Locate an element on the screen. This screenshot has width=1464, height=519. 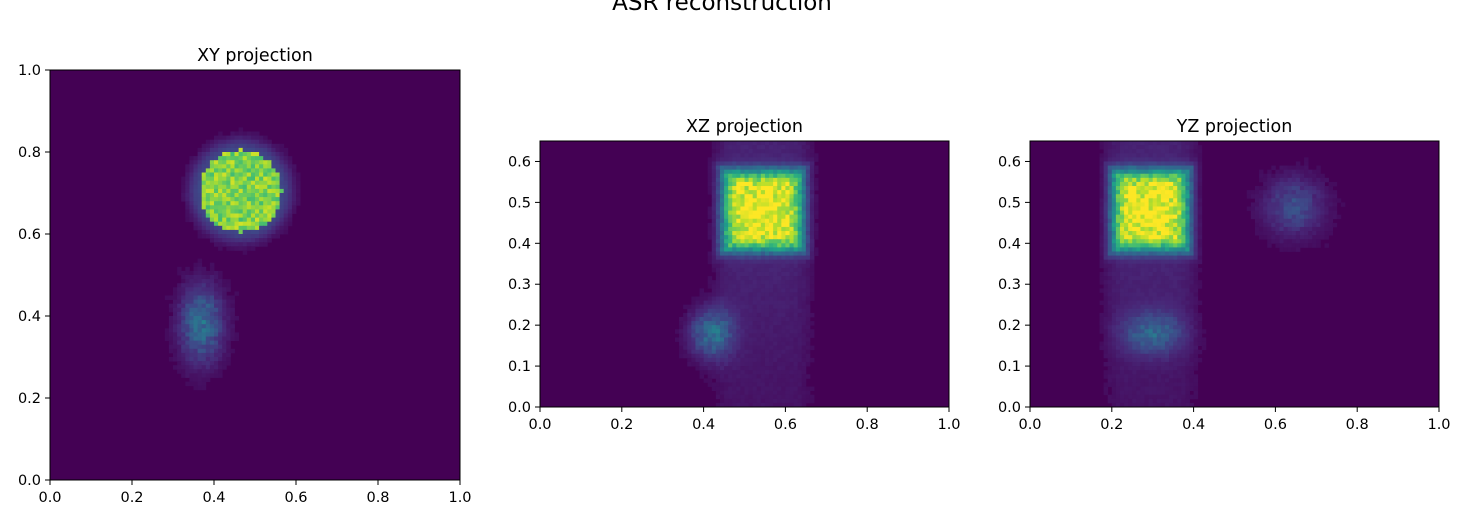
y-tick-label: 1.0 is located at coordinates (29, 71).